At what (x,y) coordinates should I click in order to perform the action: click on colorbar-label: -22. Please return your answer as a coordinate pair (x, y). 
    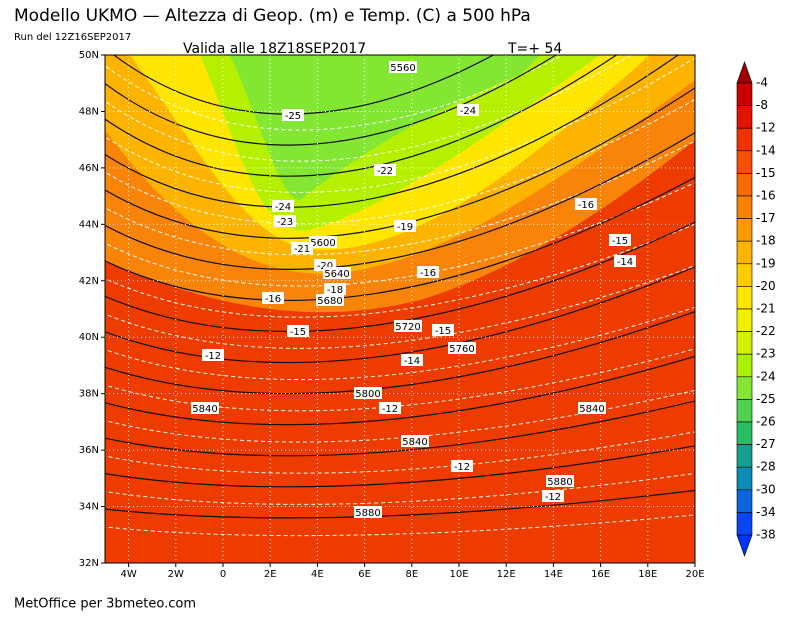
    Looking at the image, I should click on (766, 331).